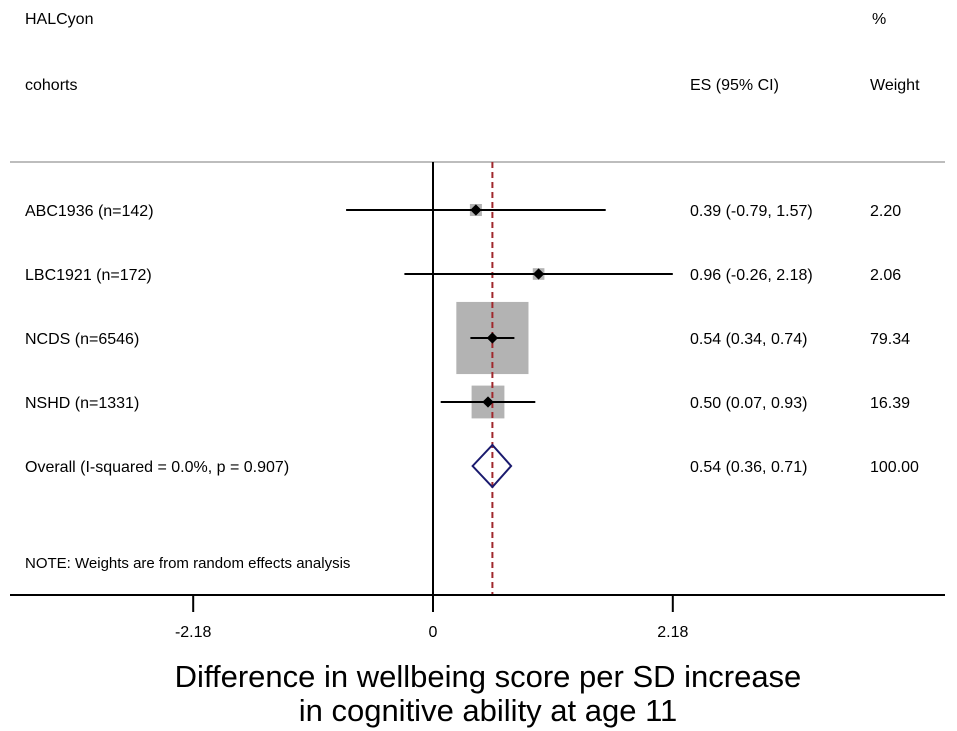 Image resolution: width=957 pixels, height=731 pixels. I want to click on reference-lines, so click(463, 378).